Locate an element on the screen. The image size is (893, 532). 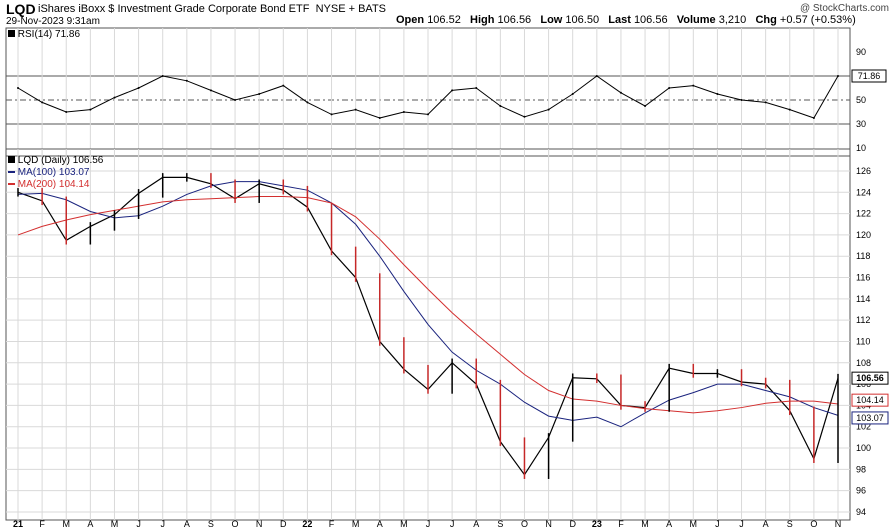
rsi-last-tag is located at coordinates (869, 76).